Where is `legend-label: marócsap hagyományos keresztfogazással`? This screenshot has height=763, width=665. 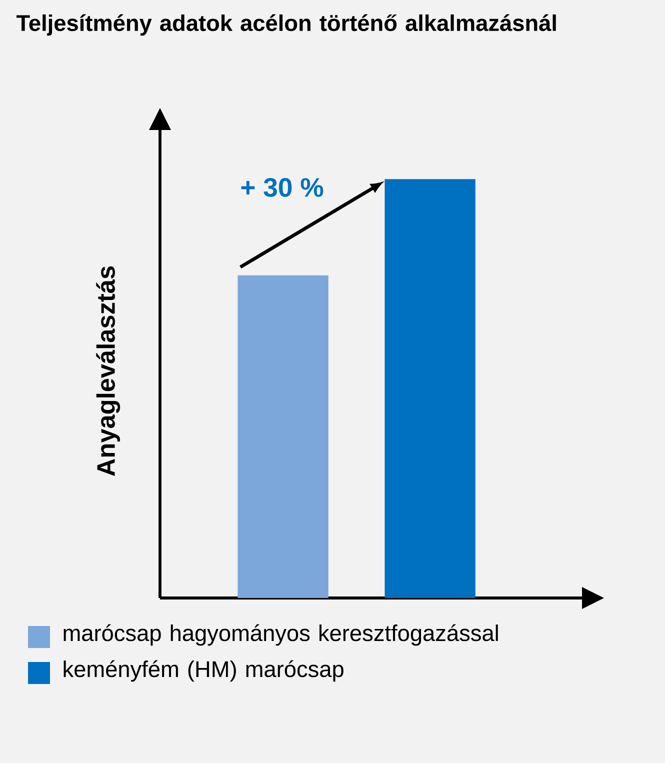 legend-label: marócsap hagyományos keresztfogazással is located at coordinates (281, 635).